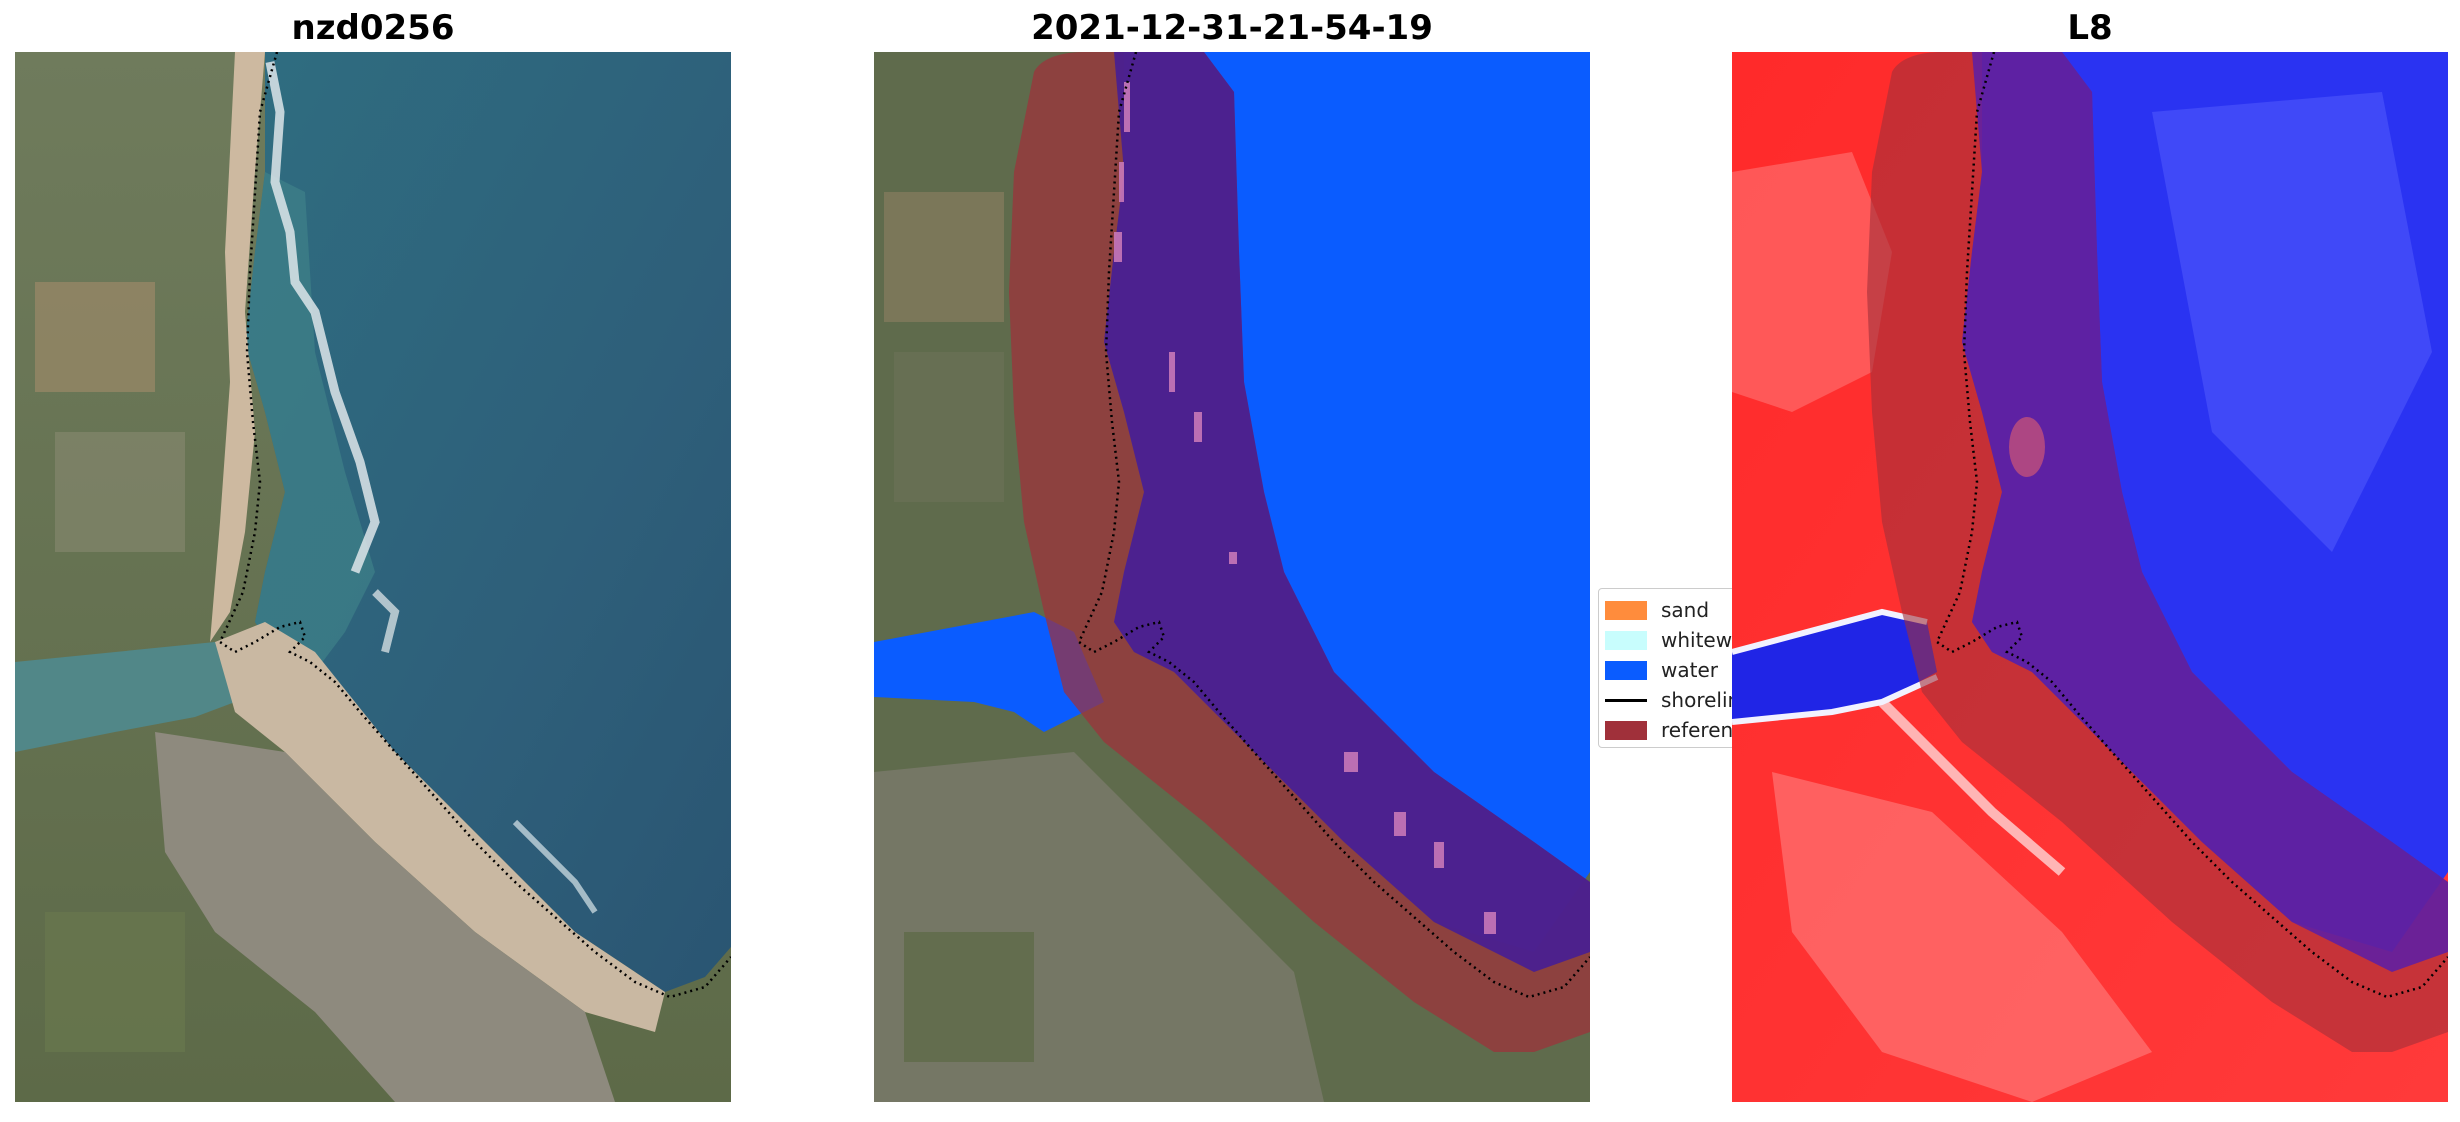  What do you see at coordinates (1685, 610) in the screenshot?
I see `legend-label: sand` at bounding box center [1685, 610].